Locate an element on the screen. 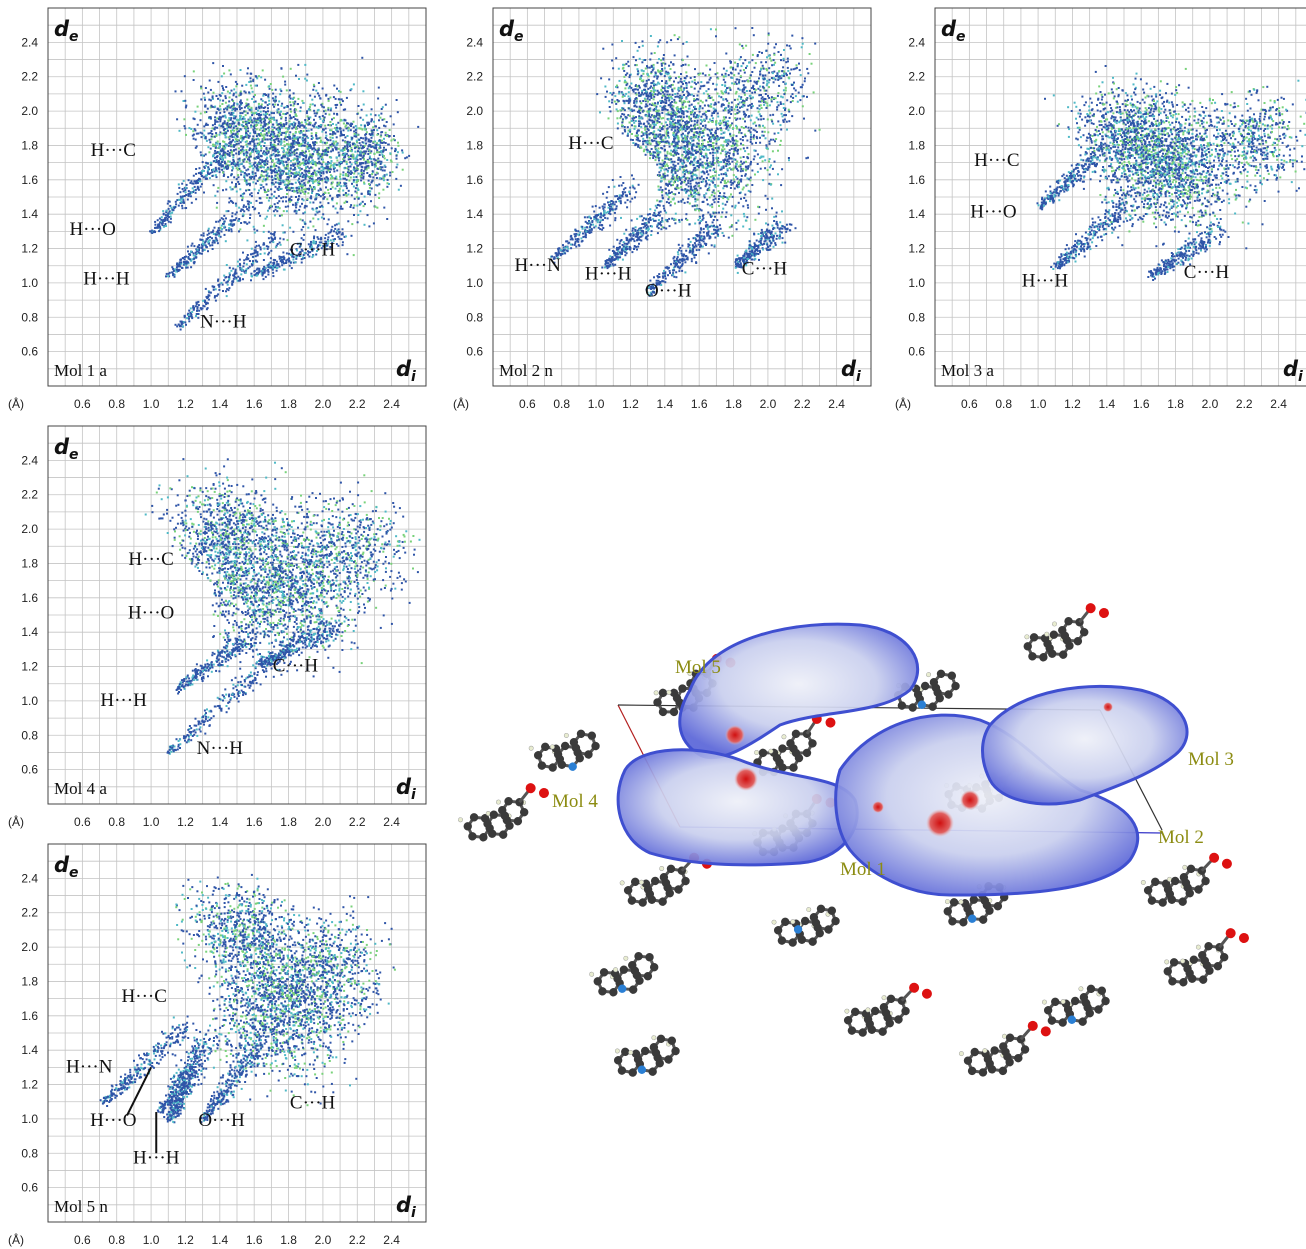 This screenshot has width=1306, height=1249. data-points is located at coordinates (247, 998).